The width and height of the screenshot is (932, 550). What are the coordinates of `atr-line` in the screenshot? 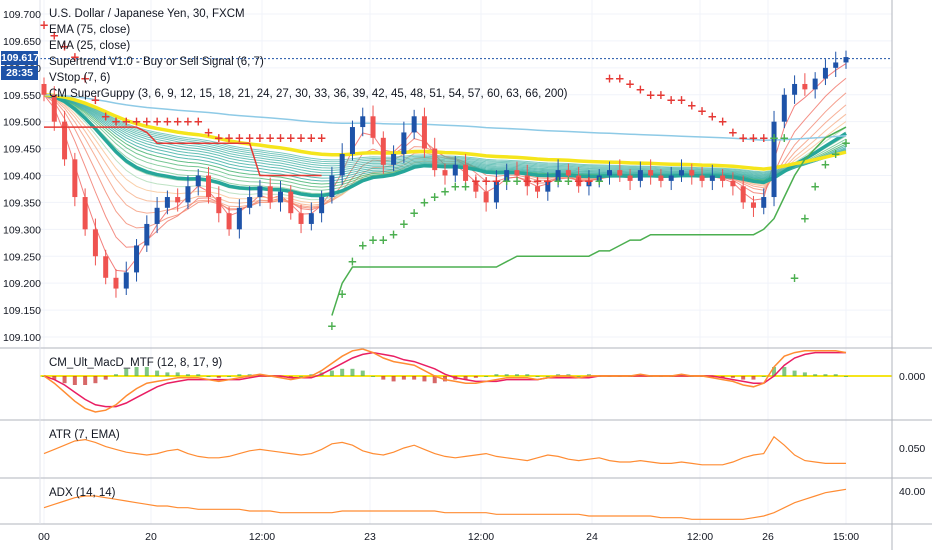 It's located at (444, 450).